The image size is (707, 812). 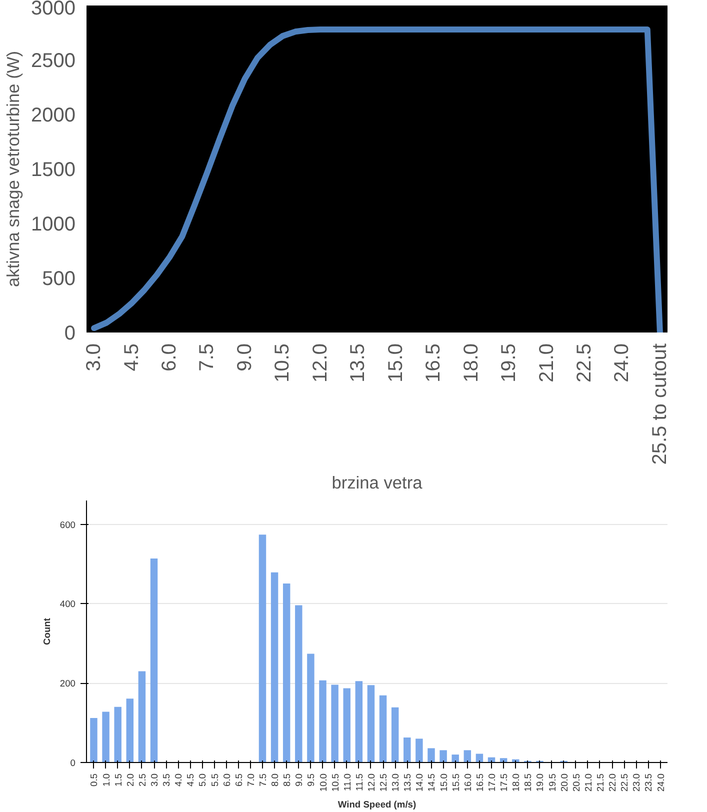 What do you see at coordinates (53, 225) in the screenshot?
I see `y-tick-label: 1000` at bounding box center [53, 225].